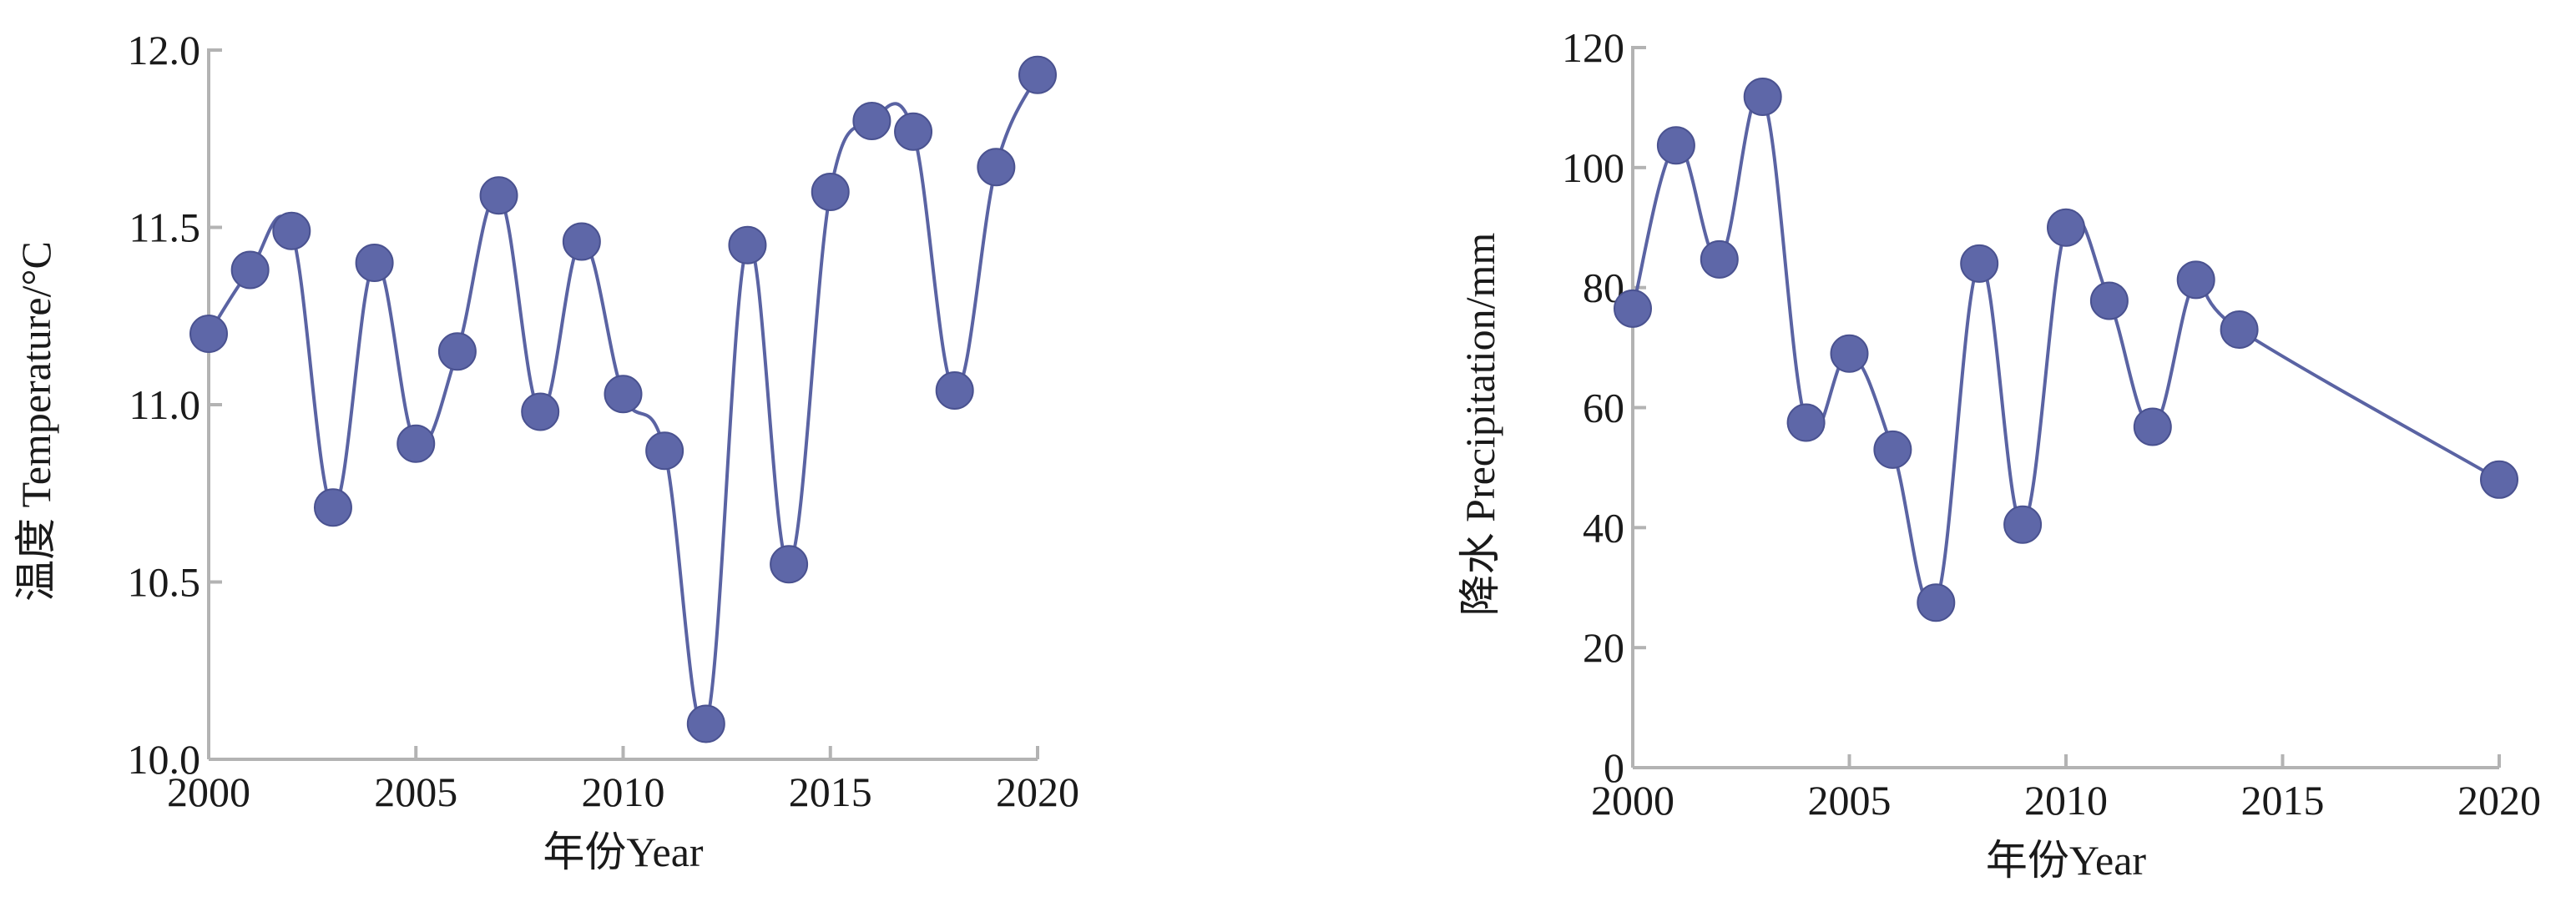 This screenshot has height=912, width=2576. What do you see at coordinates (1480, 425) in the screenshot?
I see `y-axis-title: 降水 Precipitation/mm` at bounding box center [1480, 425].